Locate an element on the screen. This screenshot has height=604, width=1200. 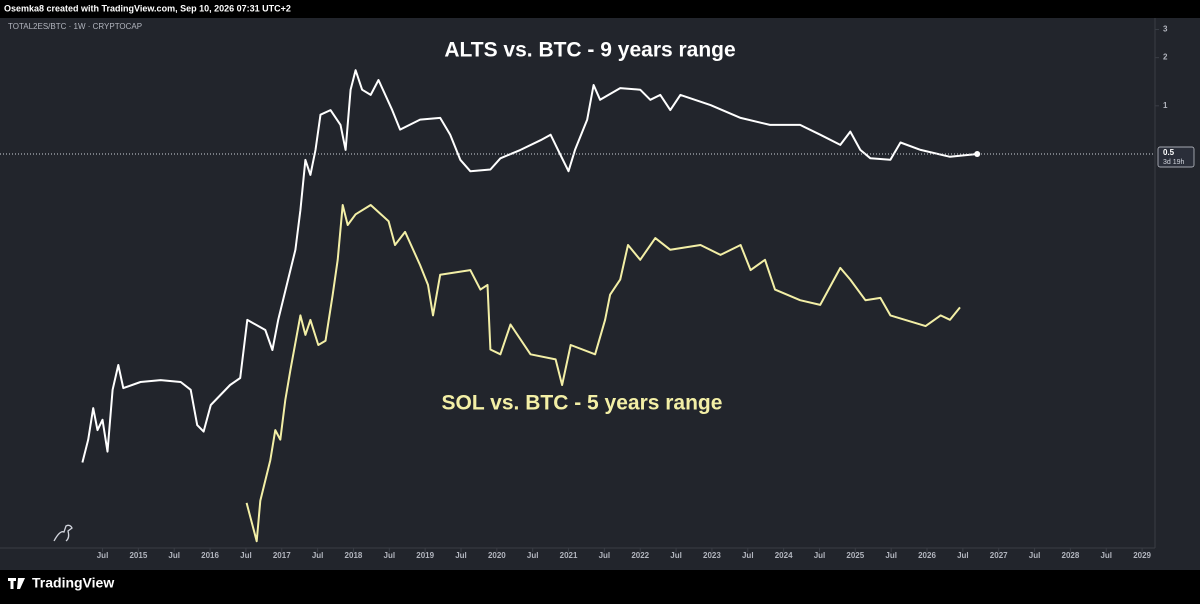
x-tick-label: 2024 is located at coordinates (784, 555).